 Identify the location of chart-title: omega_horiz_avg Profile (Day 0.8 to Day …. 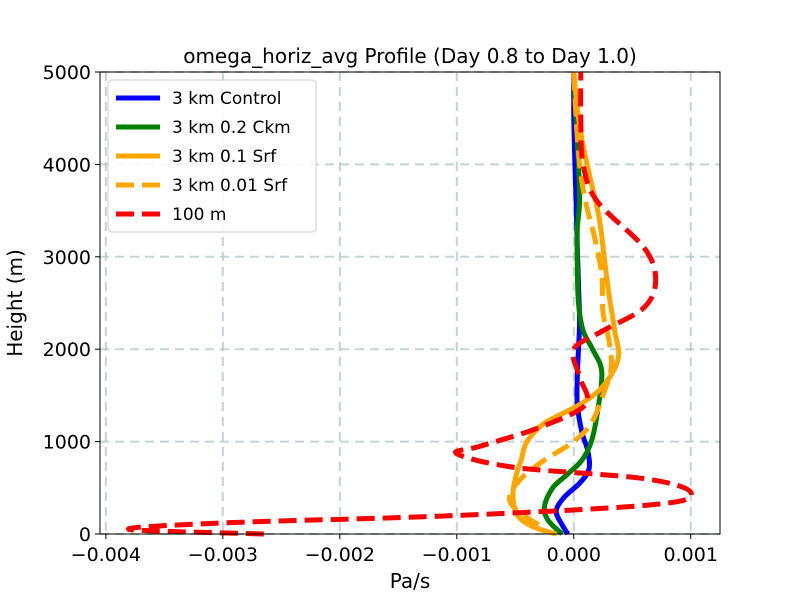
(410, 56).